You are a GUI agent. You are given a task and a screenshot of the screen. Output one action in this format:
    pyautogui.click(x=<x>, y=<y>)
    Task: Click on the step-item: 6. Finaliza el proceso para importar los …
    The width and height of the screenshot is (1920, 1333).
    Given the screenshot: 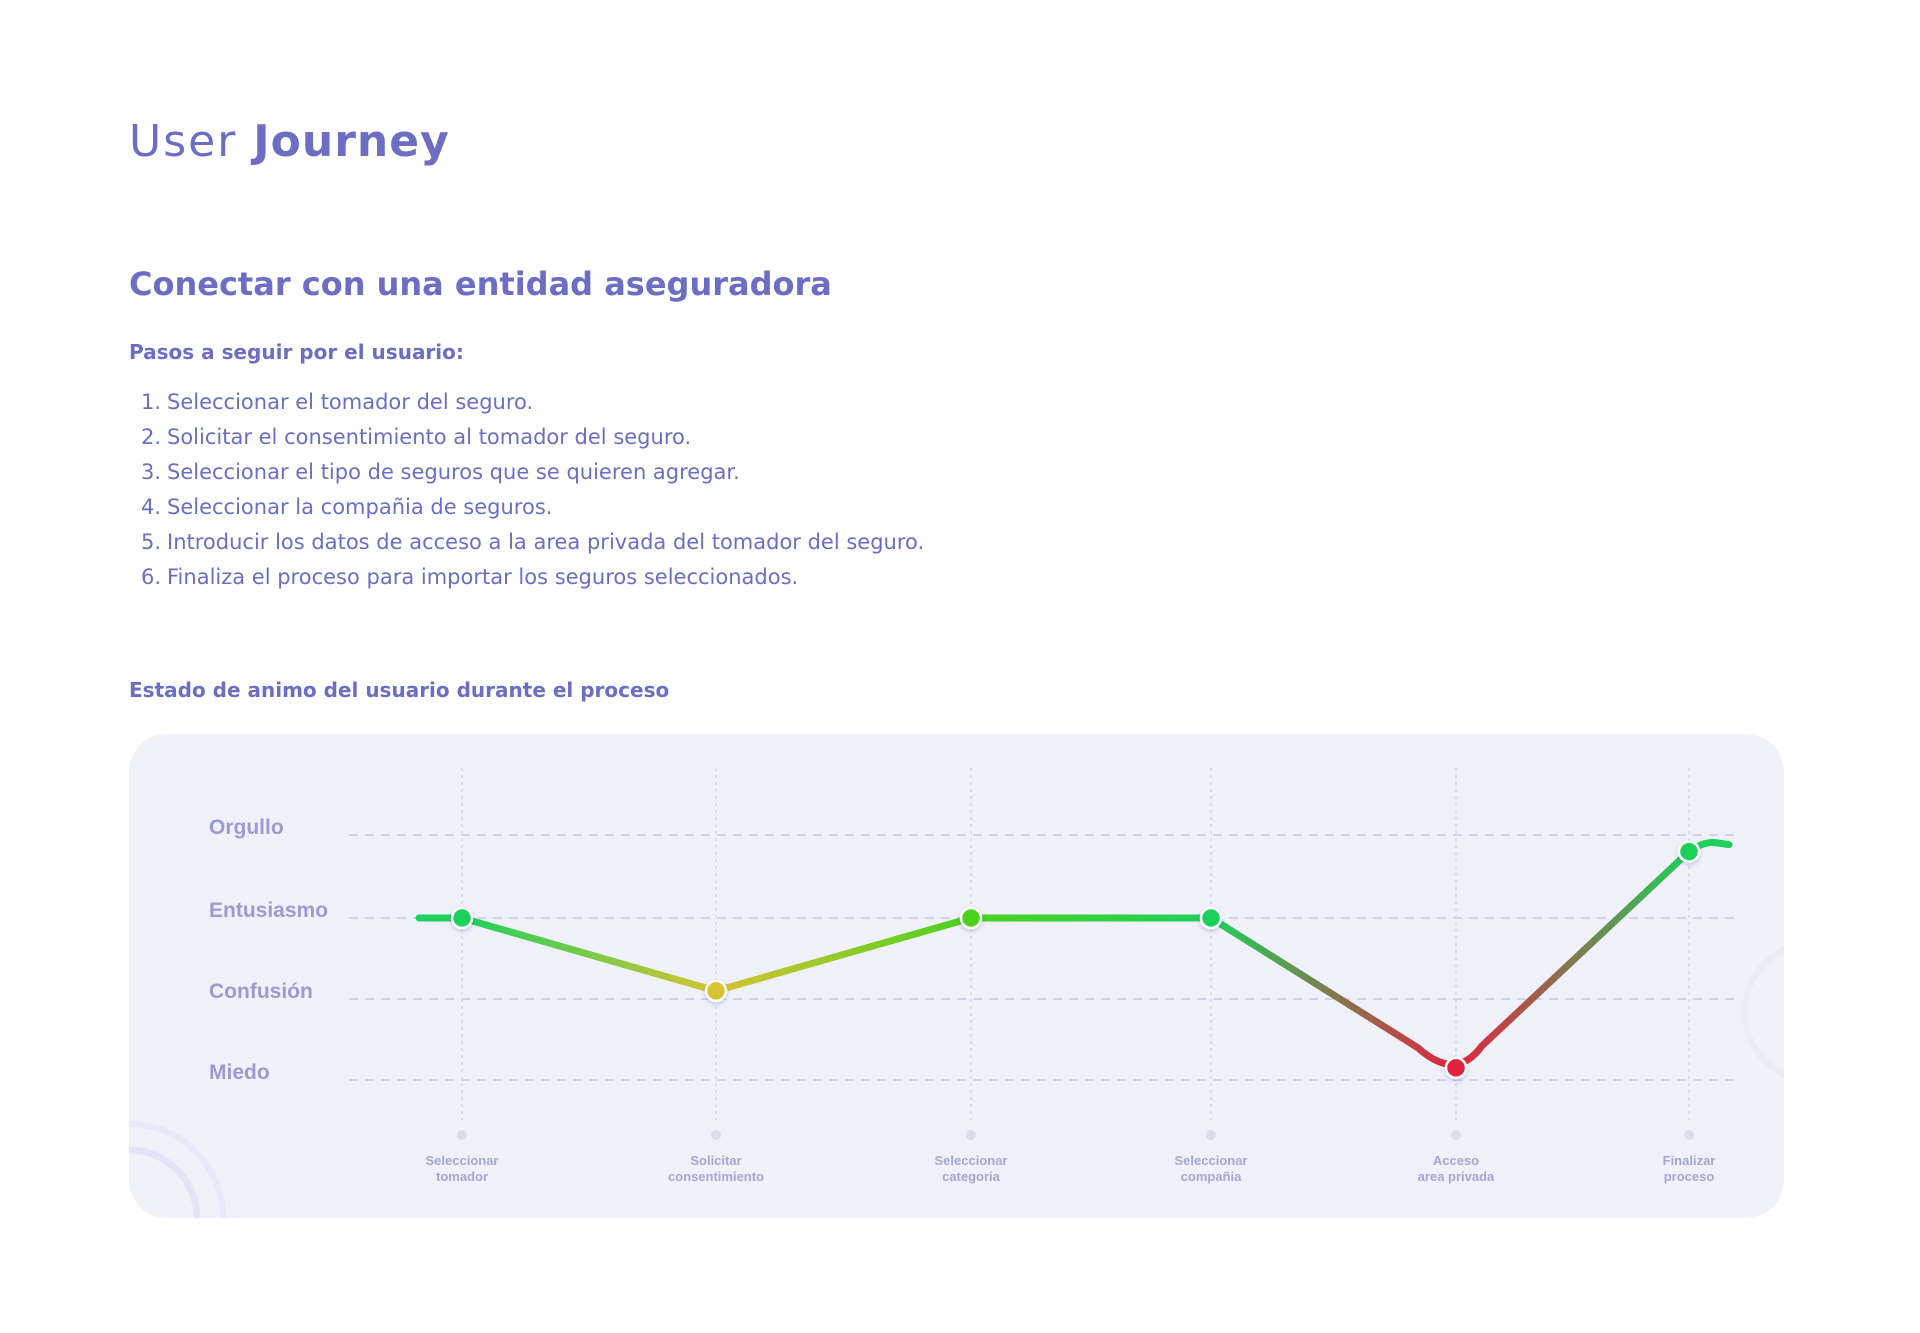 What is the action you would take?
    pyautogui.click(x=526, y=577)
    